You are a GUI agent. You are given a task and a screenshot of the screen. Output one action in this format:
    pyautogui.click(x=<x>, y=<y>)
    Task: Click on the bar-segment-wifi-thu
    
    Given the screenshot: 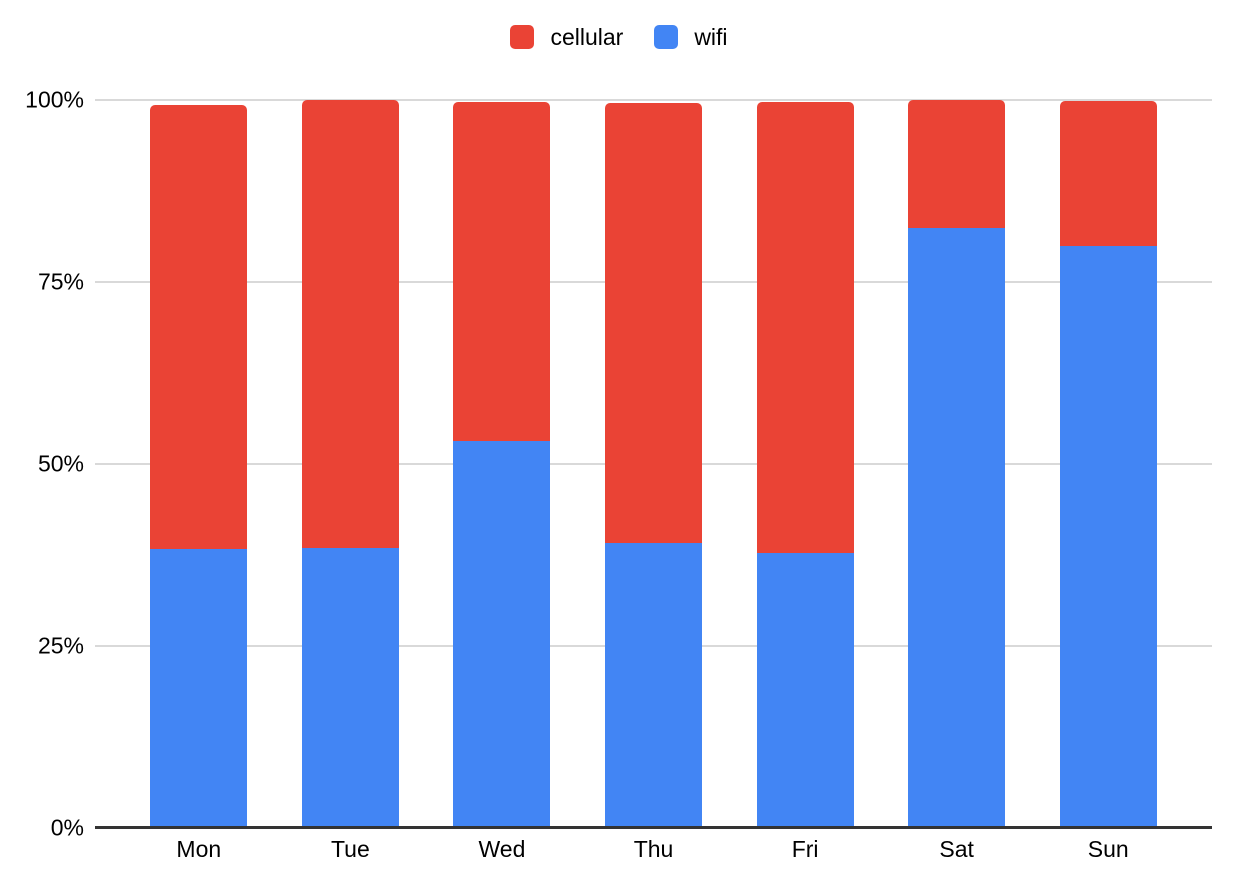 What is the action you would take?
    pyautogui.click(x=654, y=685)
    